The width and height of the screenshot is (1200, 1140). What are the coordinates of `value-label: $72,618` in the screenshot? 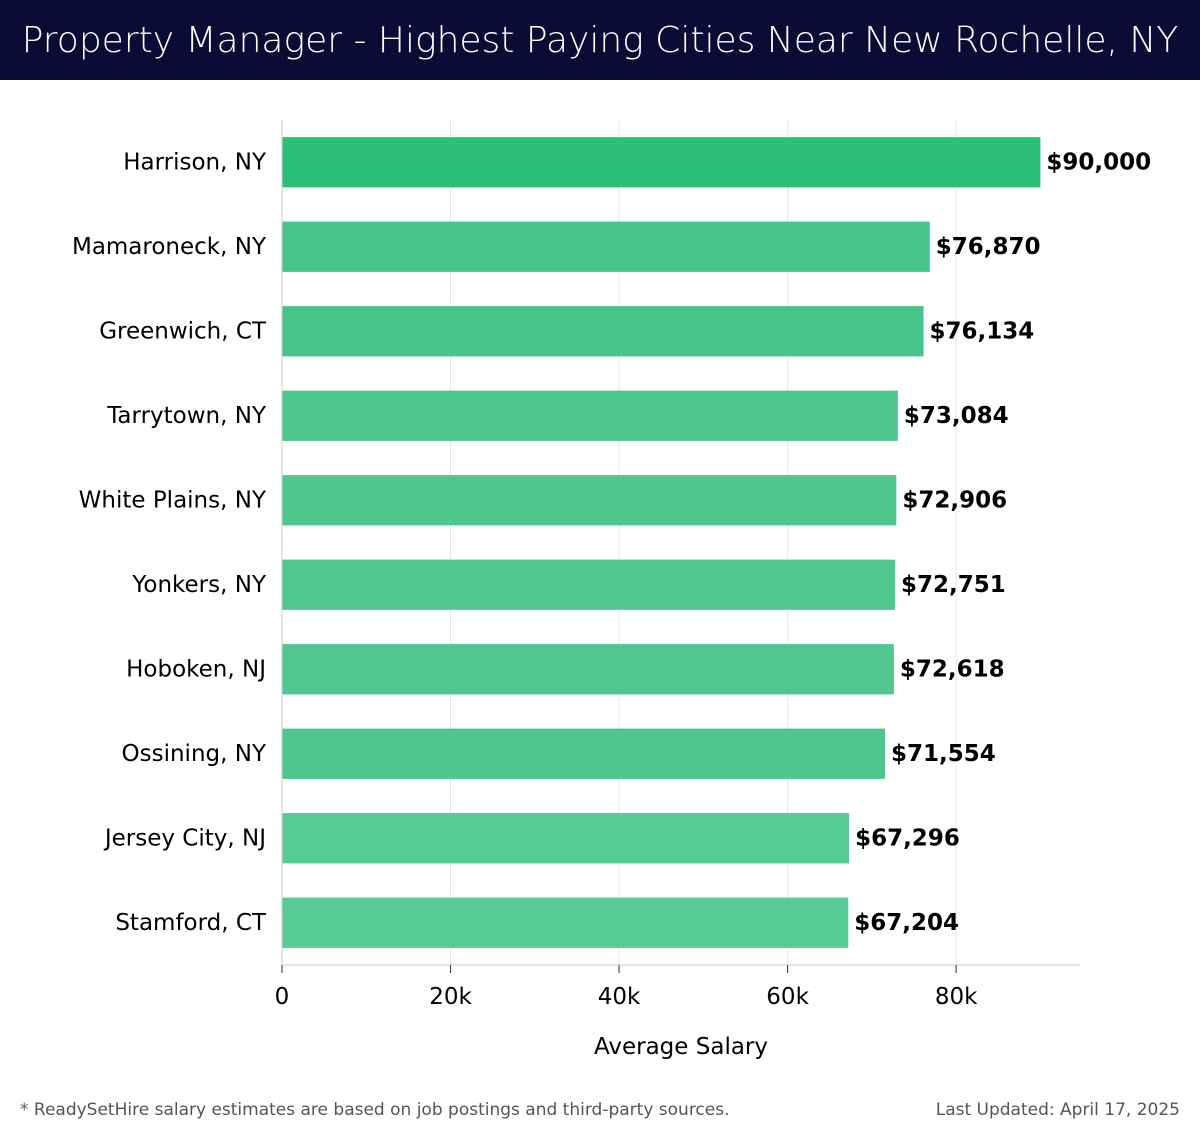 It's located at (952, 669).